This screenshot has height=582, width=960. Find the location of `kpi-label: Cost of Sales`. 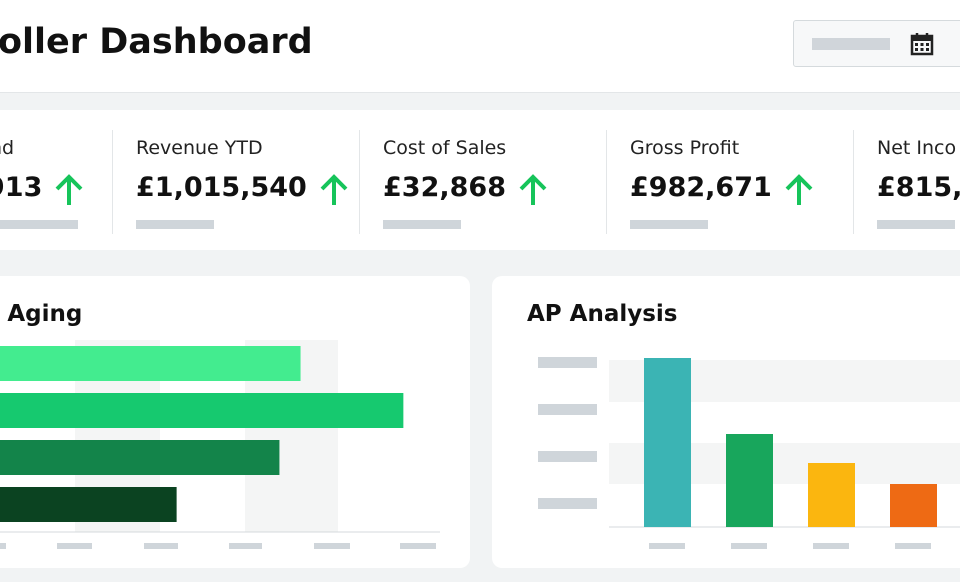

kpi-label: Cost of Sales is located at coordinates (445, 148).